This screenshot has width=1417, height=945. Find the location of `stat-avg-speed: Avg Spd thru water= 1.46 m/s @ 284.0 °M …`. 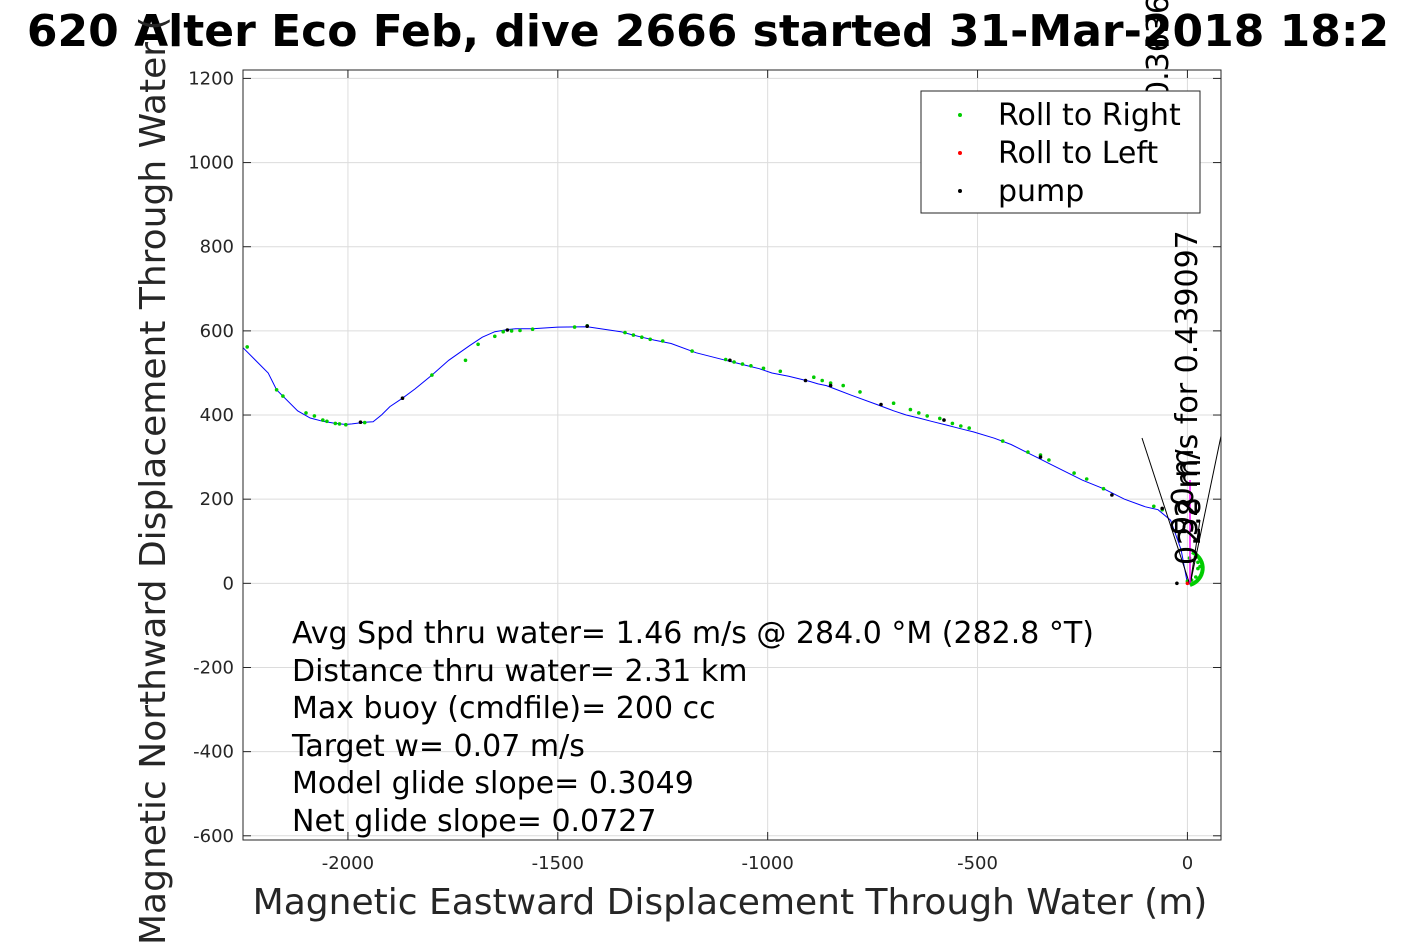

stat-avg-speed: Avg Spd thru water= 1.46 m/s @ 284.0 °M … is located at coordinates (693, 633).